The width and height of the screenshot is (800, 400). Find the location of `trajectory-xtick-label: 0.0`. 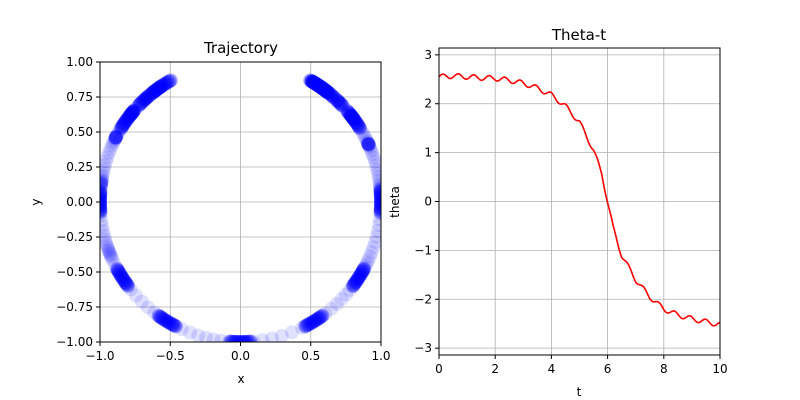

trajectory-xtick-label: 0.0 is located at coordinates (240, 356).